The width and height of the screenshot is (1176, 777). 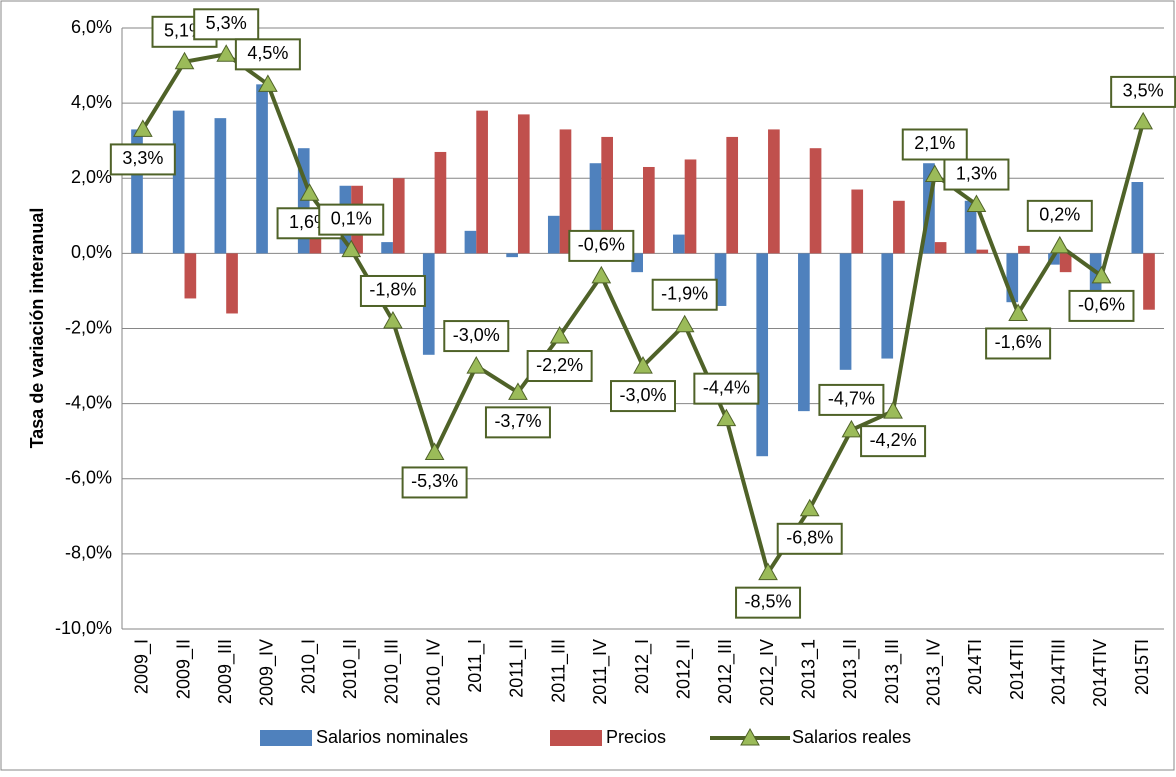 I want to click on x-tick-label: 2012_III, so click(x=725, y=671).